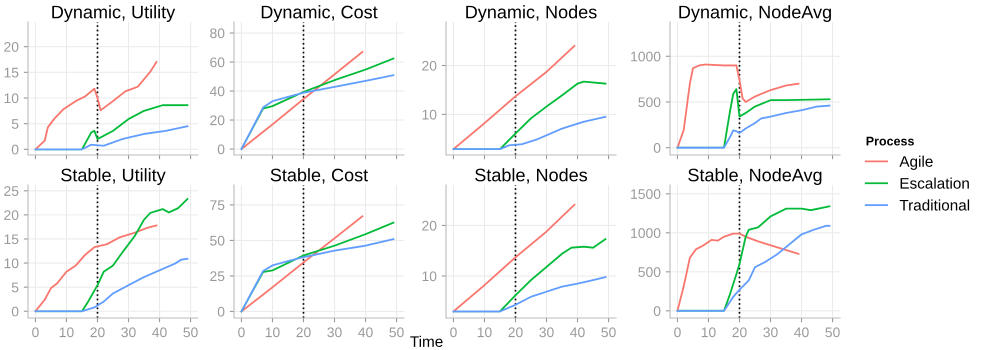  Describe the element at coordinates (319, 176) in the screenshot. I see `chart-title: Stable, Cost` at that location.